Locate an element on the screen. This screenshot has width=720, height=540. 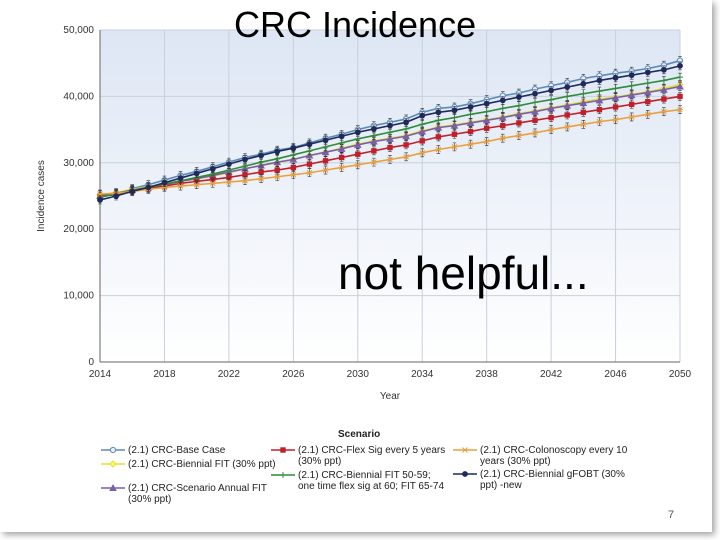
y-tick-label: 20,000 is located at coordinates (78, 229).